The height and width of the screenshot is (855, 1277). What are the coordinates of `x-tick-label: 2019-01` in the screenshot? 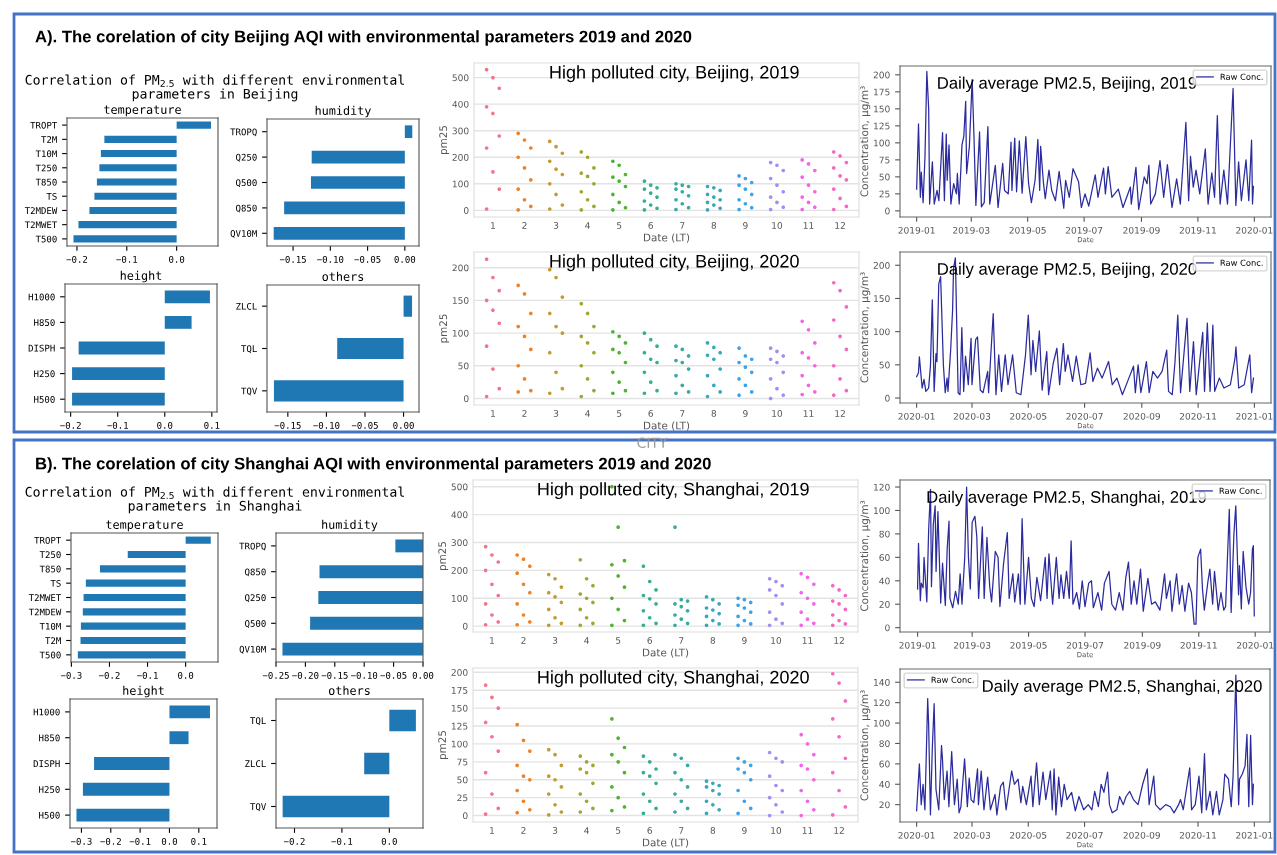 It's located at (917, 645).